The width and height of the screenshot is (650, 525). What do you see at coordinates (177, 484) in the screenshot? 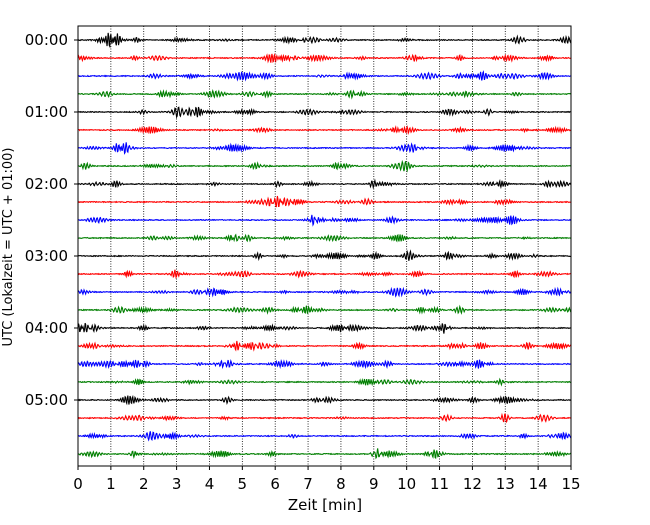
I see `x-tick-label-3: 3` at bounding box center [177, 484].